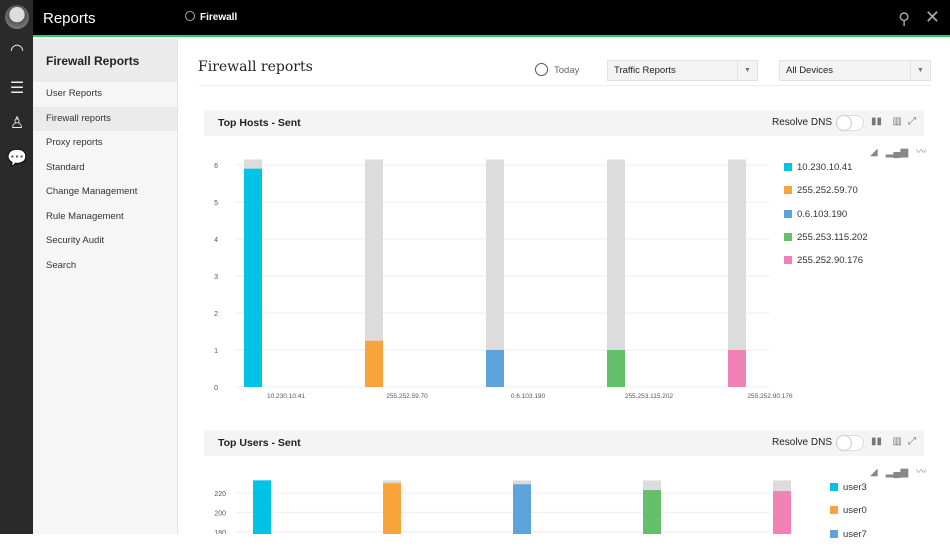 The width and height of the screenshot is (950, 552). Describe the element at coordinates (491, 18) in the screenshot. I see `top-bar: Reports Firewall ⚲ ✕` at that location.